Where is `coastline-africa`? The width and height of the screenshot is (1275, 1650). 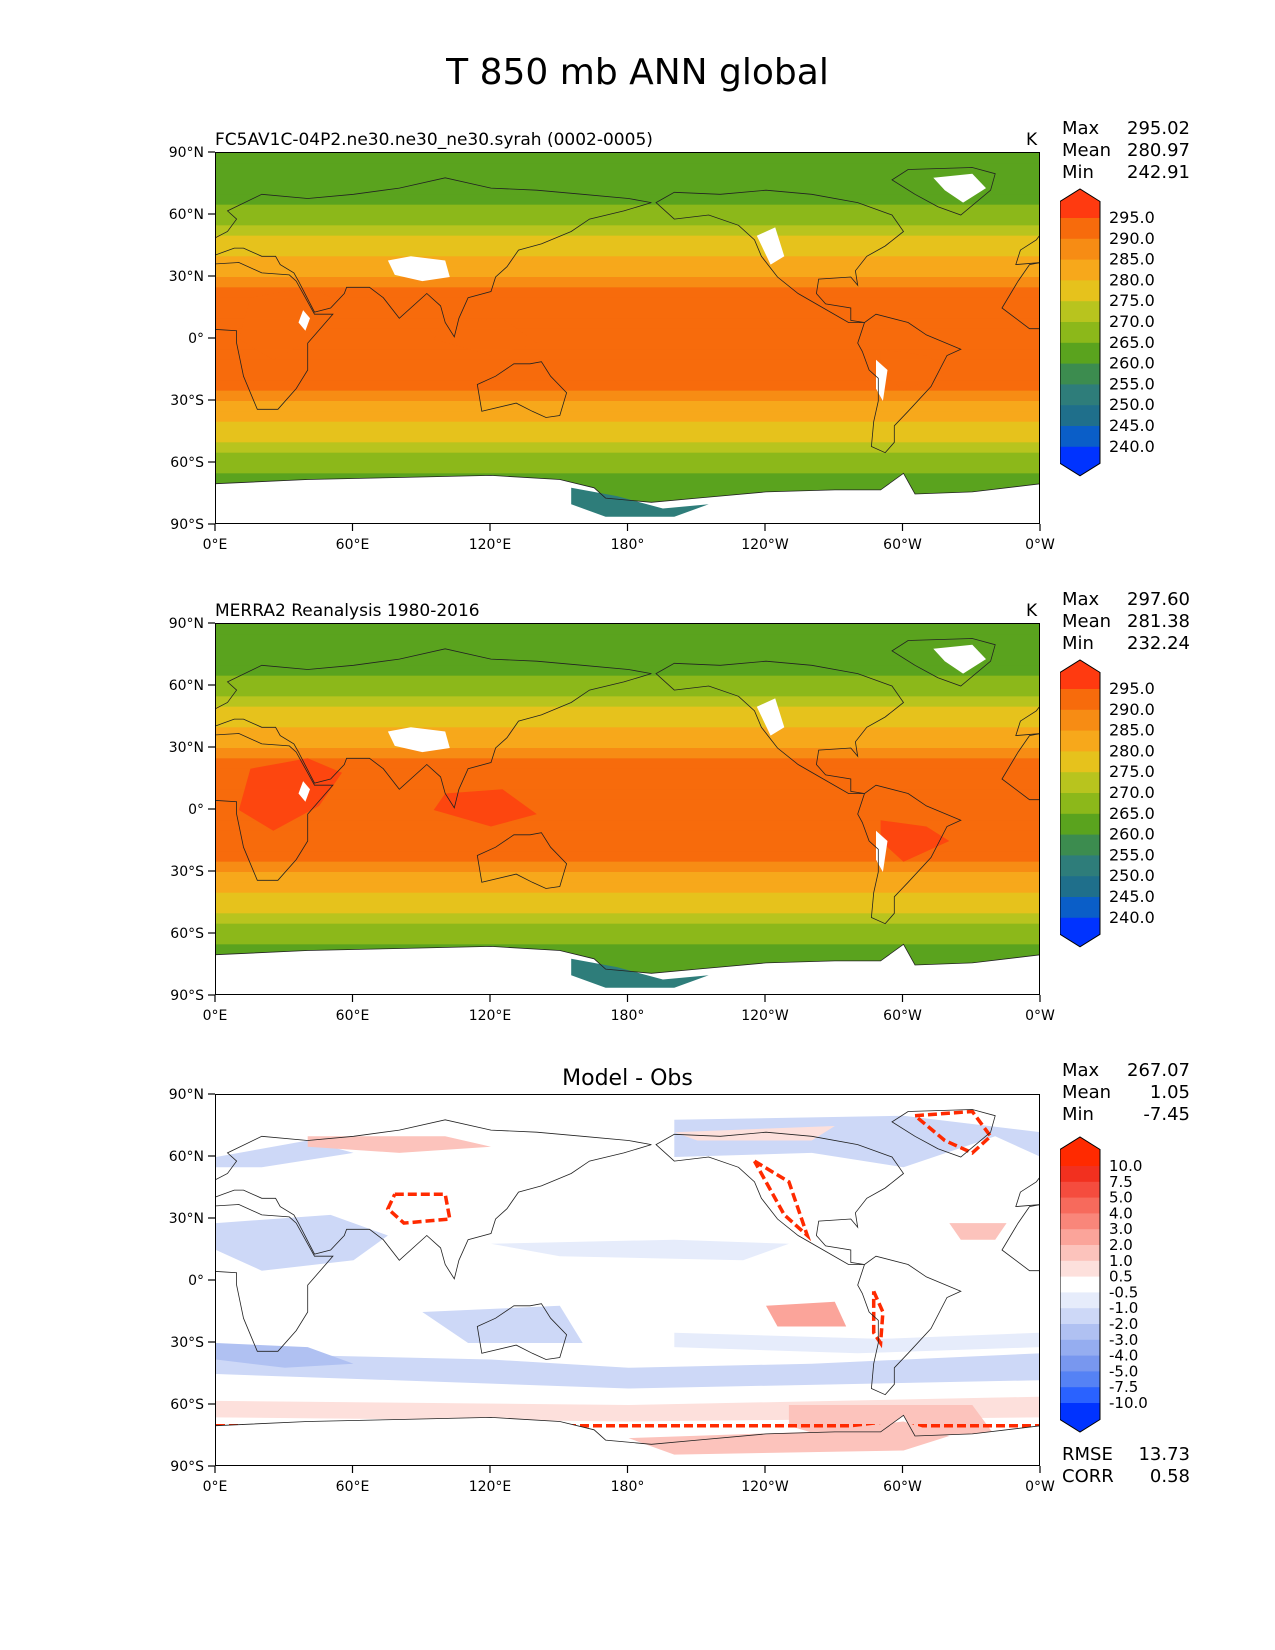
coastline-africa is located at coordinates (275, 1278).